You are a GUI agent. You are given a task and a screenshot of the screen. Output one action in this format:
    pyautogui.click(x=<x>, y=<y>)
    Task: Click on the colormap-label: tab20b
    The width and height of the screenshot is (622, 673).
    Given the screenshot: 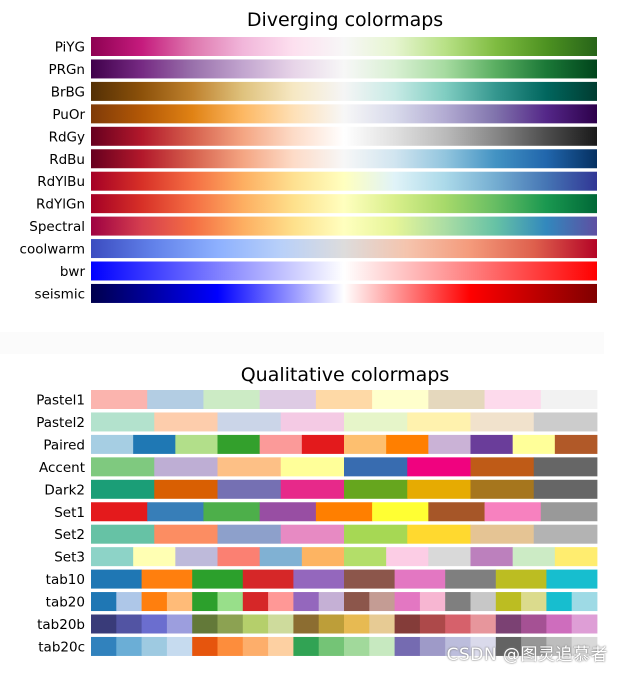 What is the action you would take?
    pyautogui.click(x=61, y=625)
    